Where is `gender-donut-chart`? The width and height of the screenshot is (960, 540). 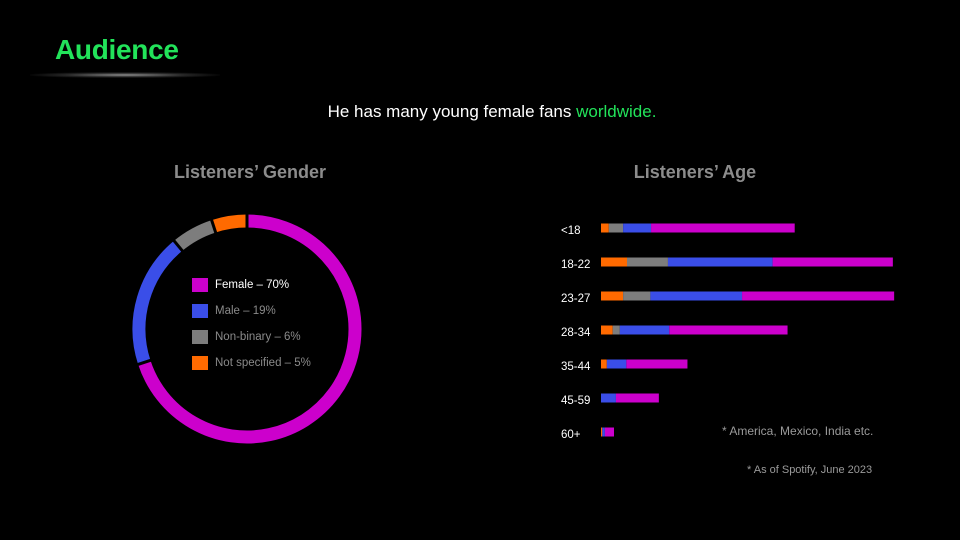
gender-donut-chart is located at coordinates (247, 328).